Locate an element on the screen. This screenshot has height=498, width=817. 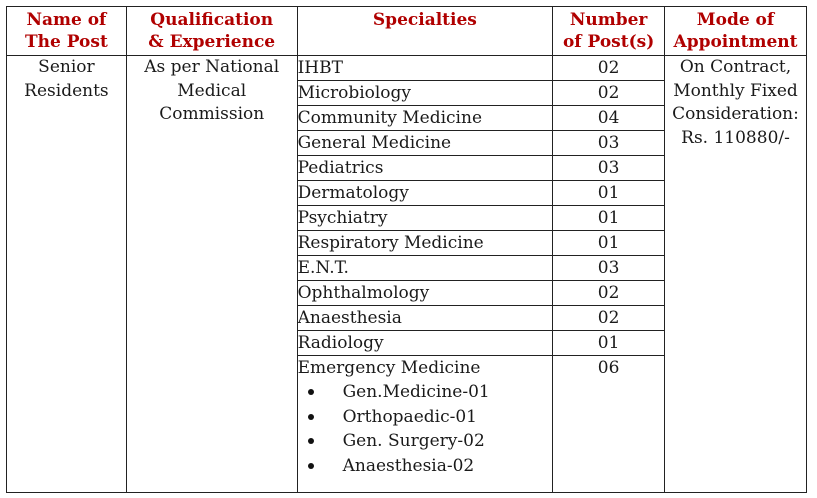
header-mode-of-appointment: Mode of Appointment is located at coordinates (735, 31).